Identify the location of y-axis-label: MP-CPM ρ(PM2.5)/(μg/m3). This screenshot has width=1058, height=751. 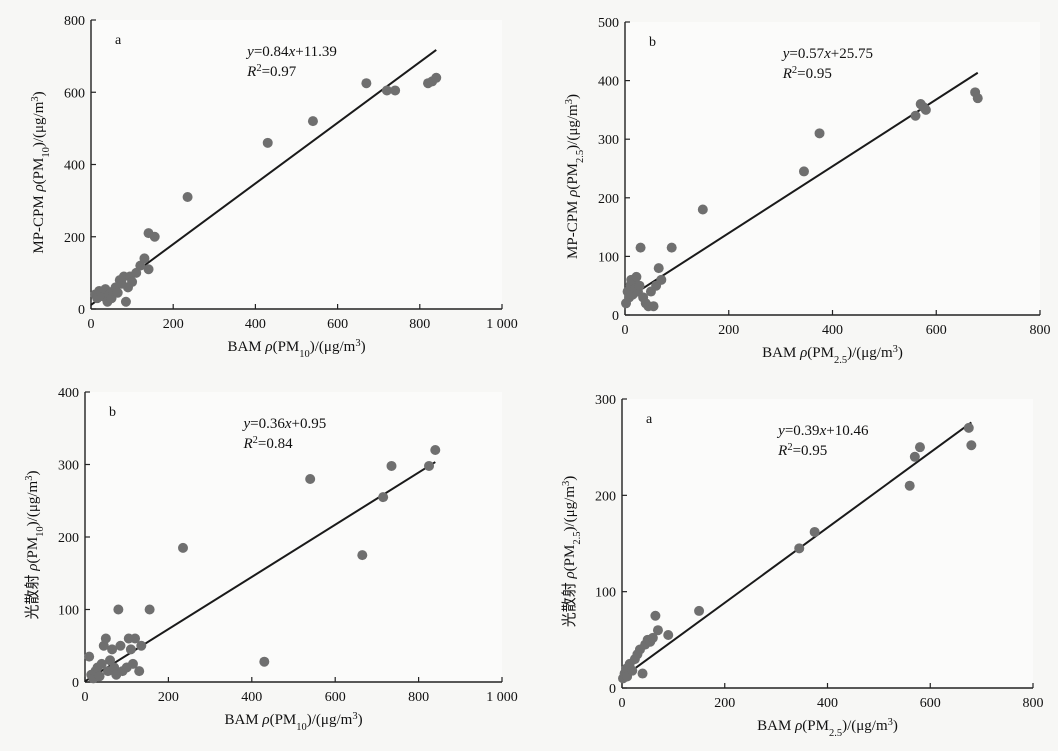
(575, 176).